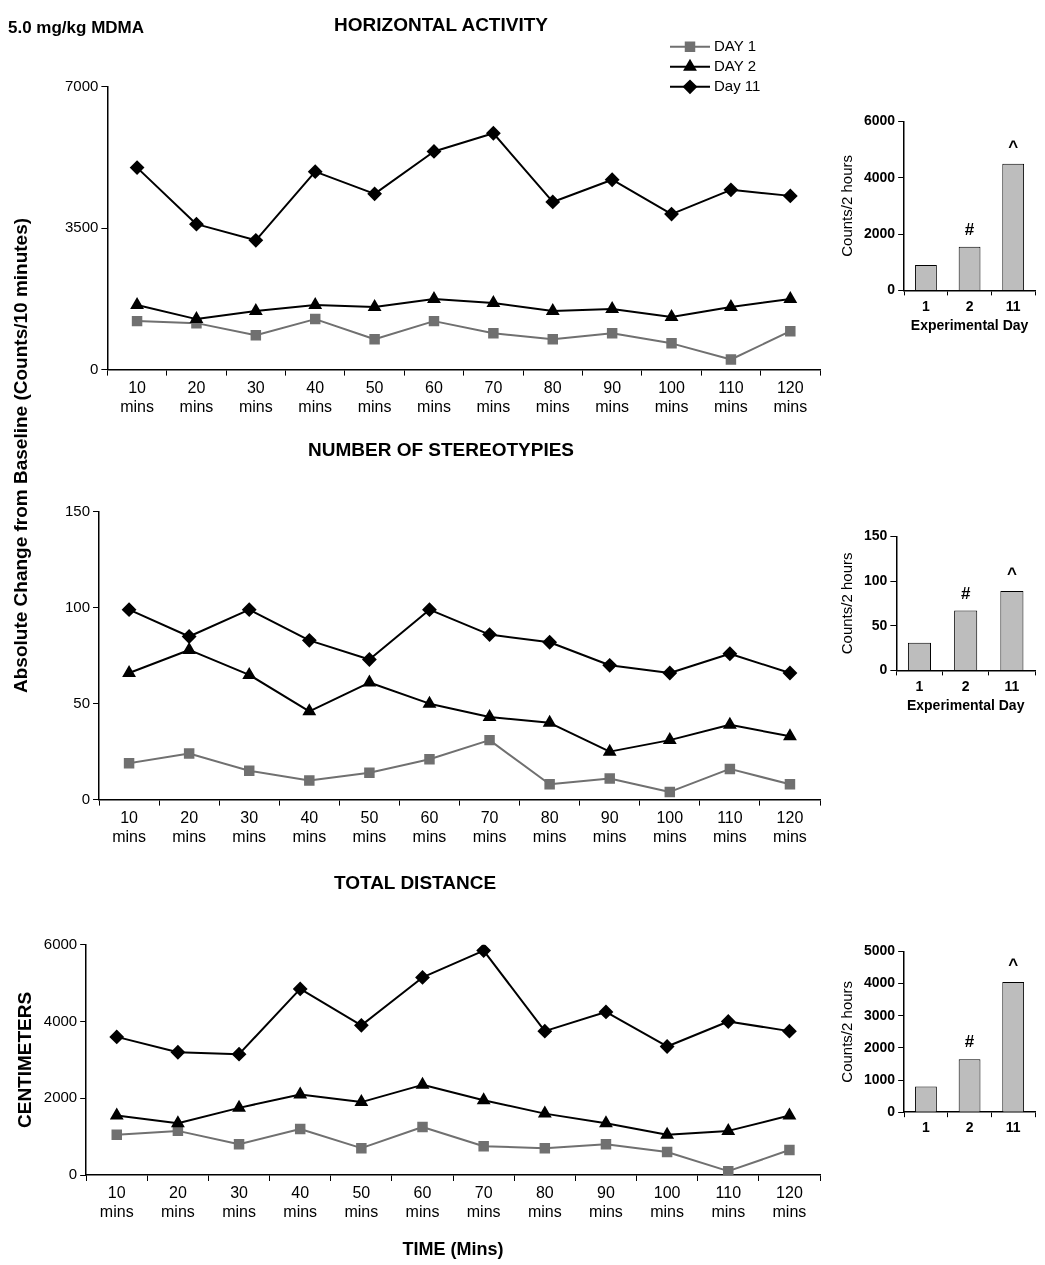 This screenshot has width=1045, height=1265. What do you see at coordinates (78, 606) in the screenshot?
I see `y-tick-label: 100` at bounding box center [78, 606].